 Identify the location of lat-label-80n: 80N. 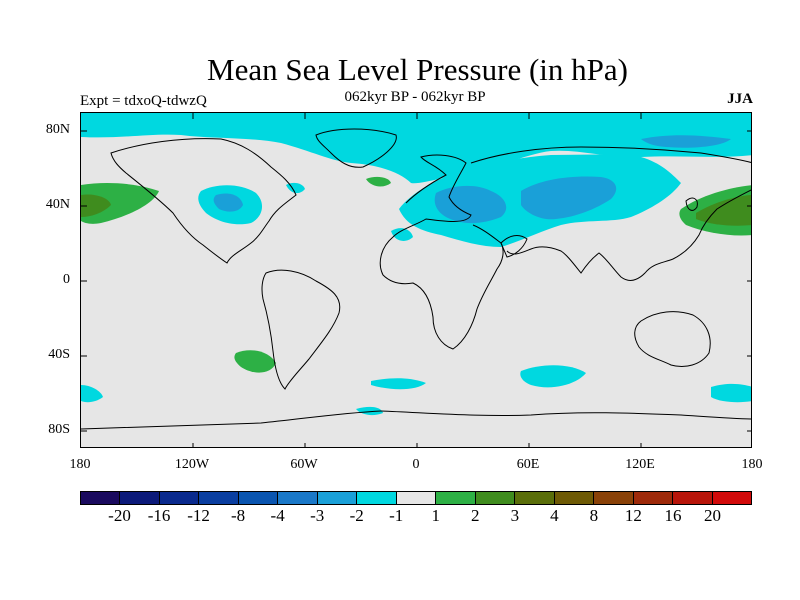
(57, 129).